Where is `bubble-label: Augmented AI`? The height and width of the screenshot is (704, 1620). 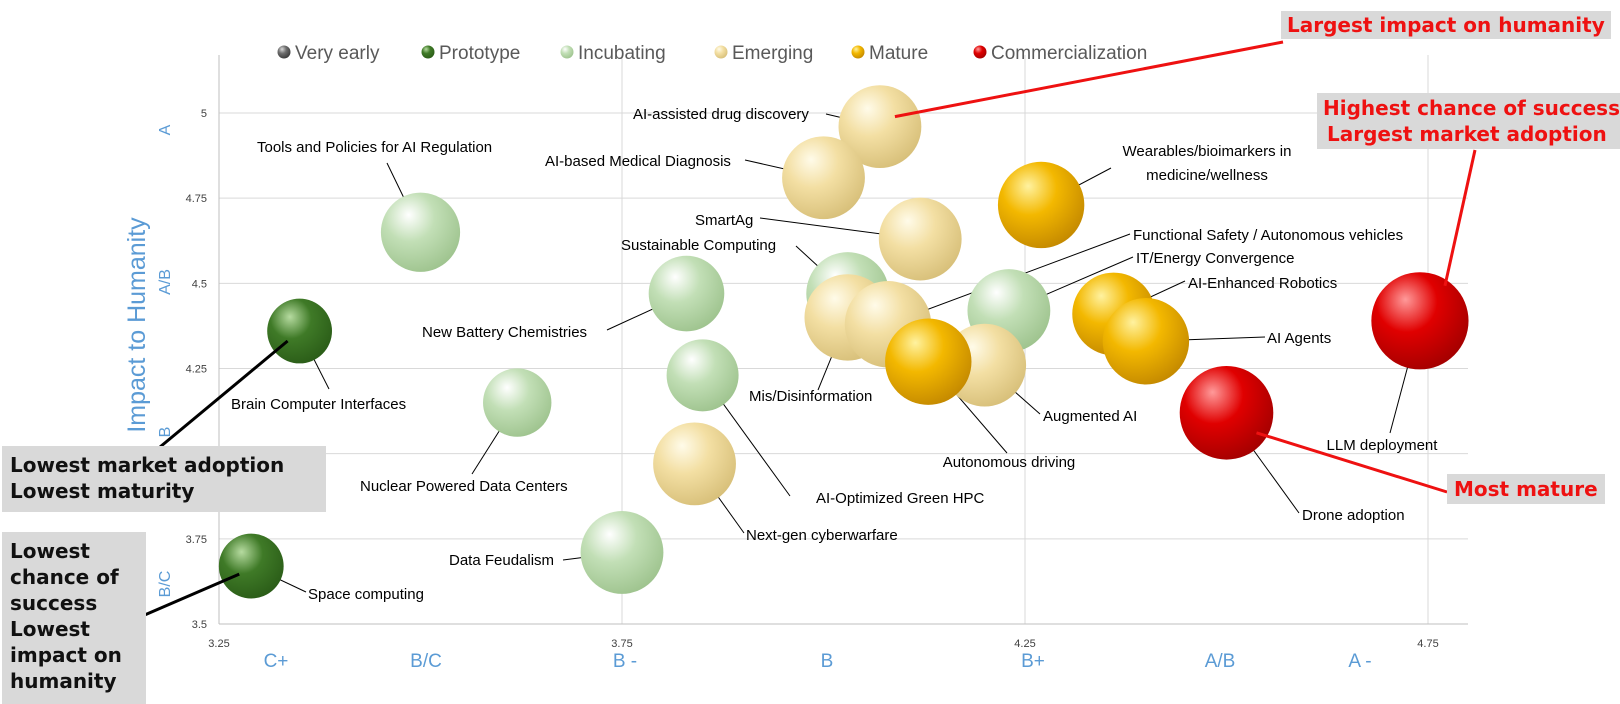 bubble-label: Augmented AI is located at coordinates (1090, 416).